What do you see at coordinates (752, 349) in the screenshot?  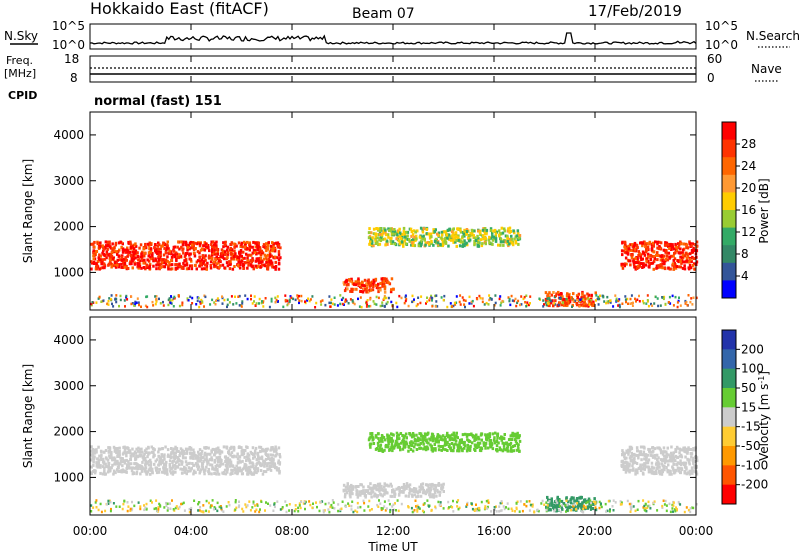 I see `colorbar-tick-label: 200` at bounding box center [752, 349].